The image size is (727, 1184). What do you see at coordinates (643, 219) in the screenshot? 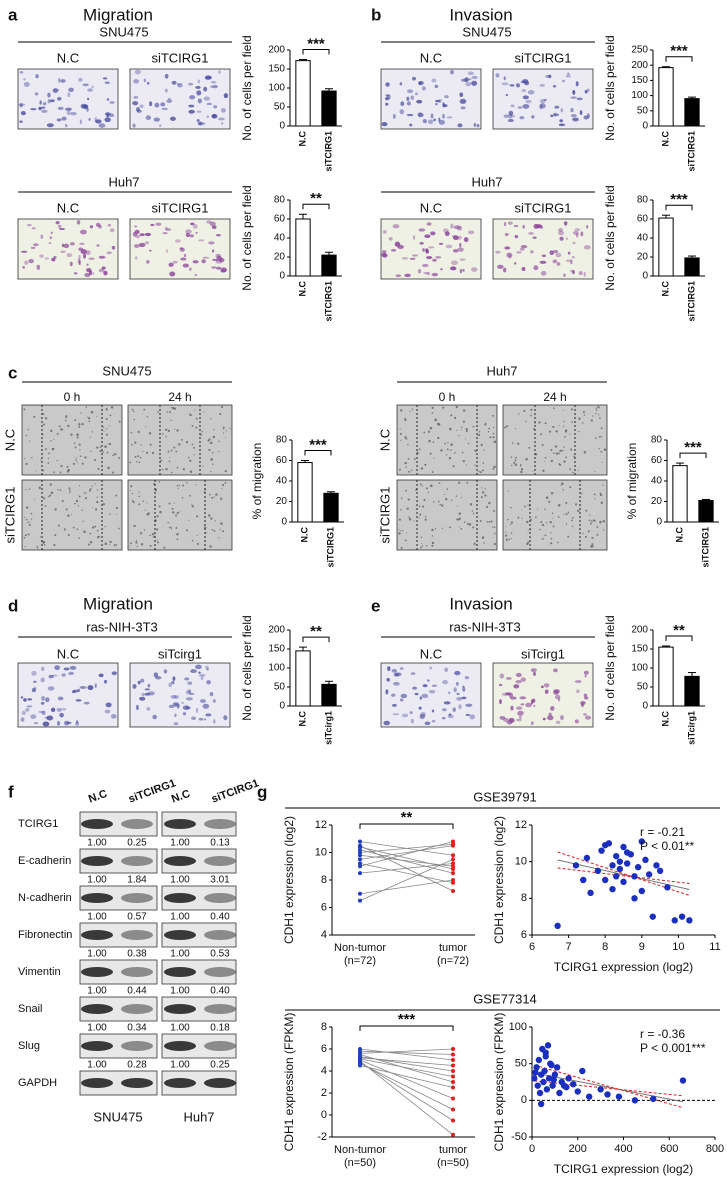
I see `y-tick-label: 60` at bounding box center [643, 219].